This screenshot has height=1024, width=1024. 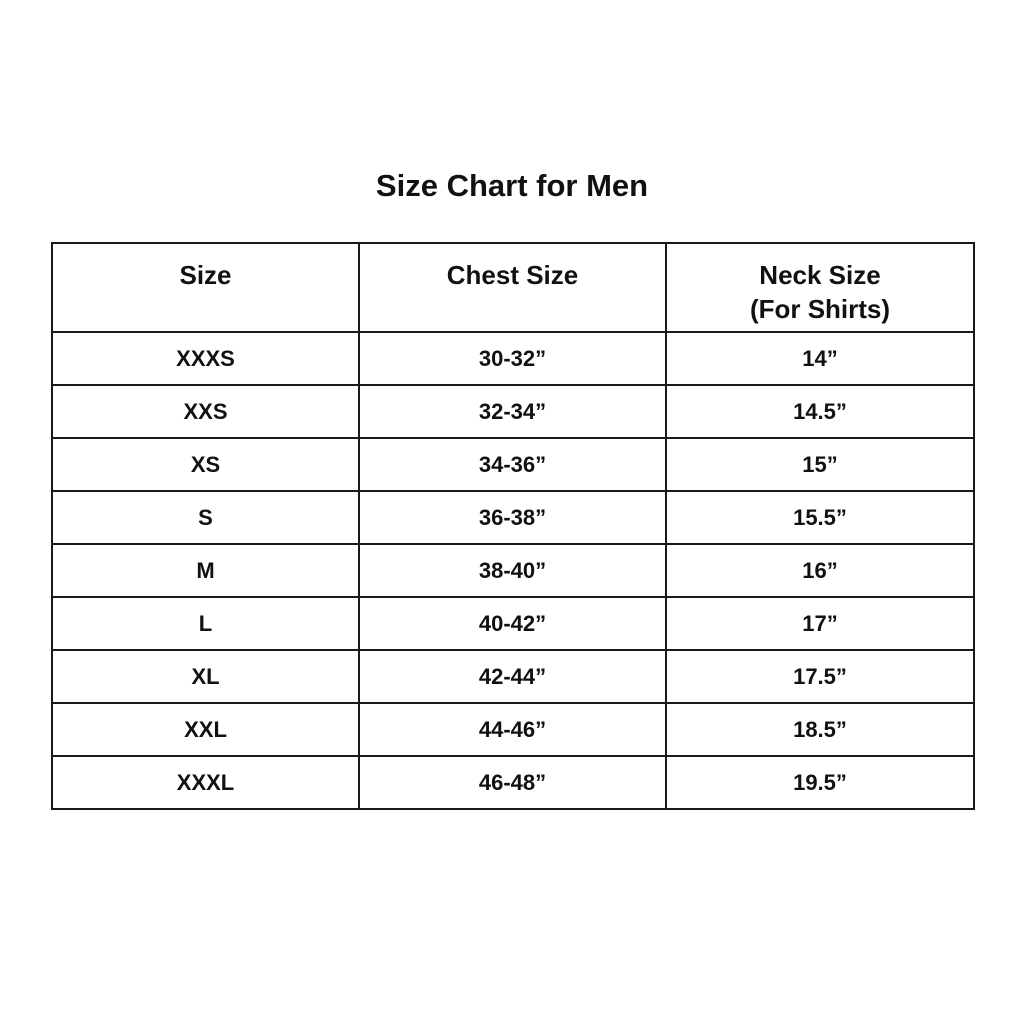 What do you see at coordinates (820, 623) in the screenshot?
I see `cell-neck-size: 17”` at bounding box center [820, 623].